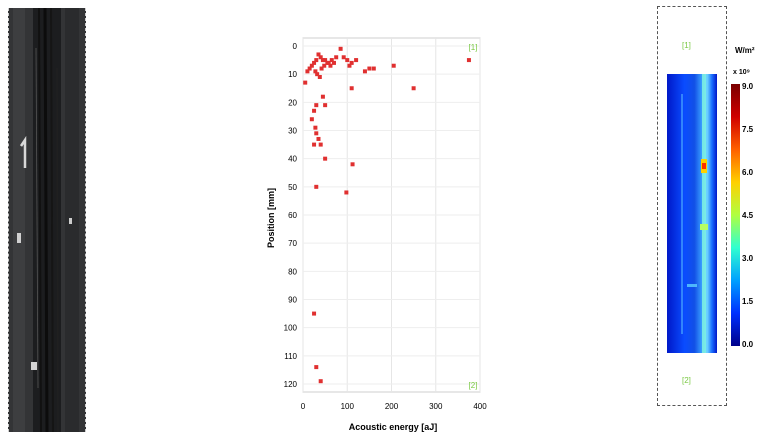  What do you see at coordinates (292, 102) in the screenshot?
I see `y-tick-label: 20` at bounding box center [292, 102].